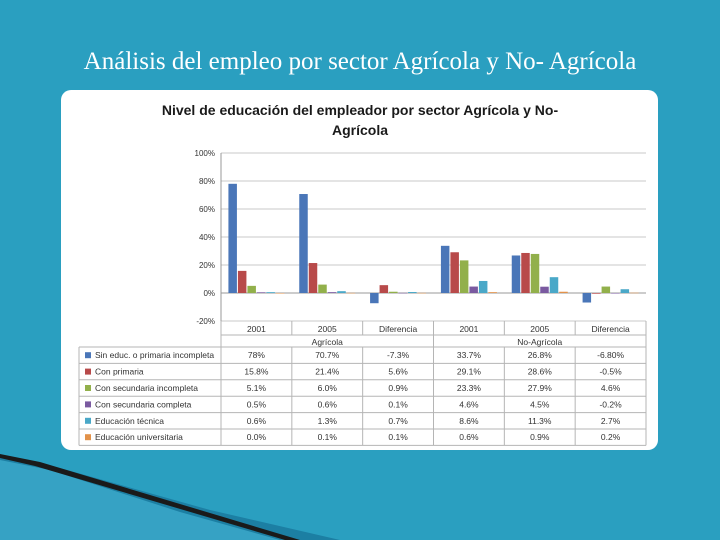 The image size is (720, 540). Describe the element at coordinates (209, 293) in the screenshot. I see `y-tick-label: 0%` at that location.